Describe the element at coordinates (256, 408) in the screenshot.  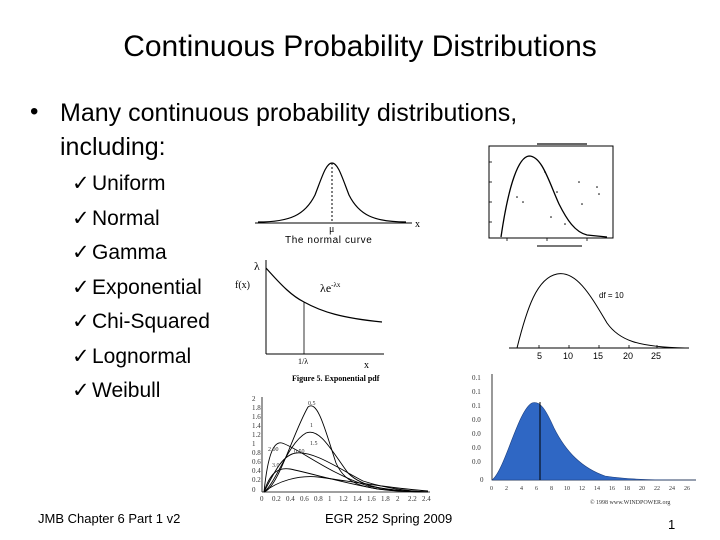
I see `logn-y-tick: 1.8` at that location.